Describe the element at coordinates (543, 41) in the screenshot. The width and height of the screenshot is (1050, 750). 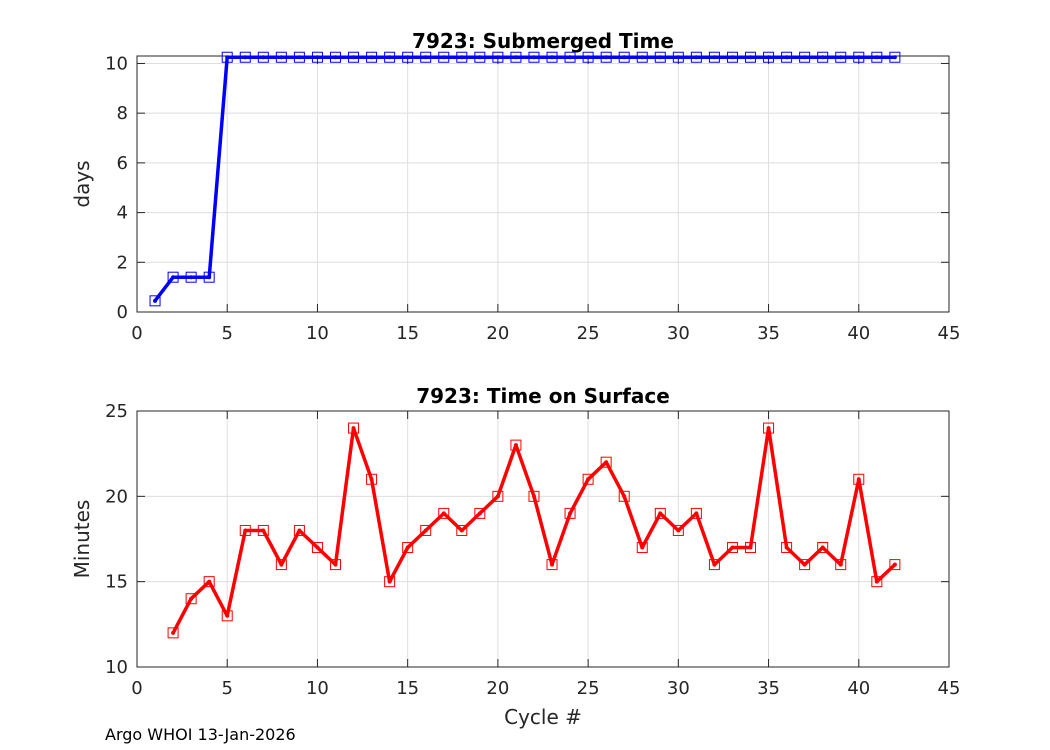
I see `chart-title: 7923: Submerged Time` at that location.